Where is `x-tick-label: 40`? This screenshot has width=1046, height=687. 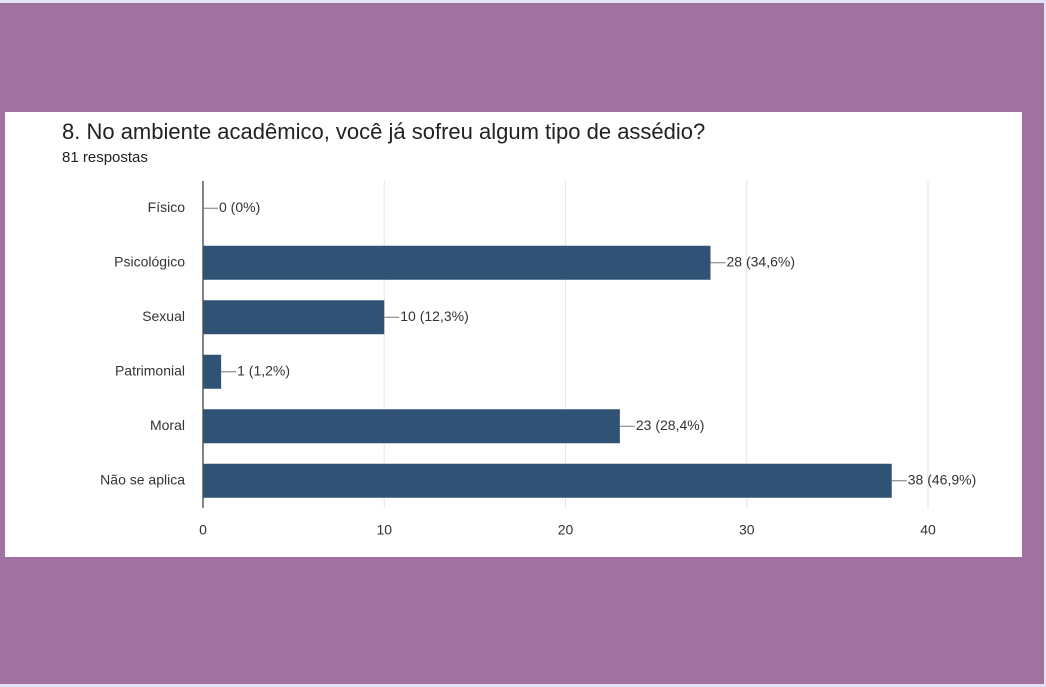 x-tick-label: 40 is located at coordinates (928, 530).